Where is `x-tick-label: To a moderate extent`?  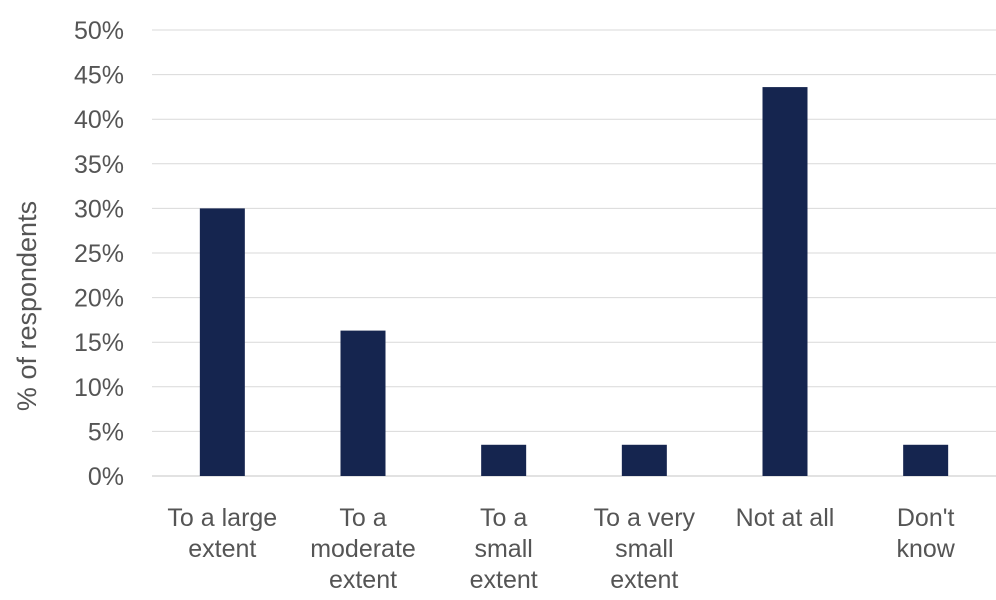
x-tick-label: To a moderate extent is located at coordinates (363, 549).